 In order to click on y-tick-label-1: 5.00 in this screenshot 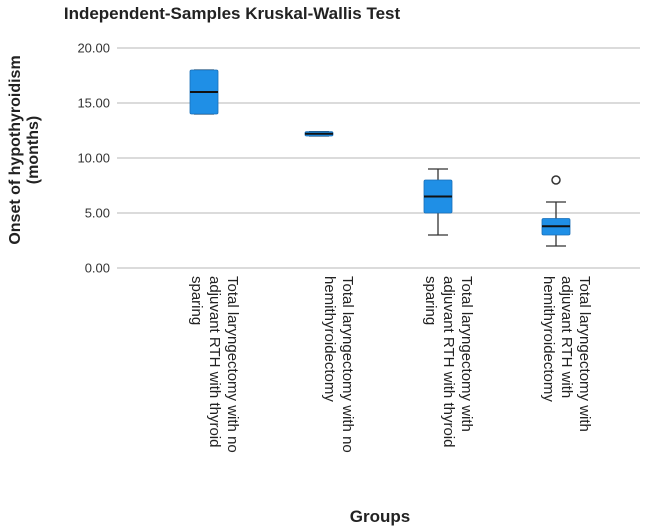, I will do `click(97, 213)`.